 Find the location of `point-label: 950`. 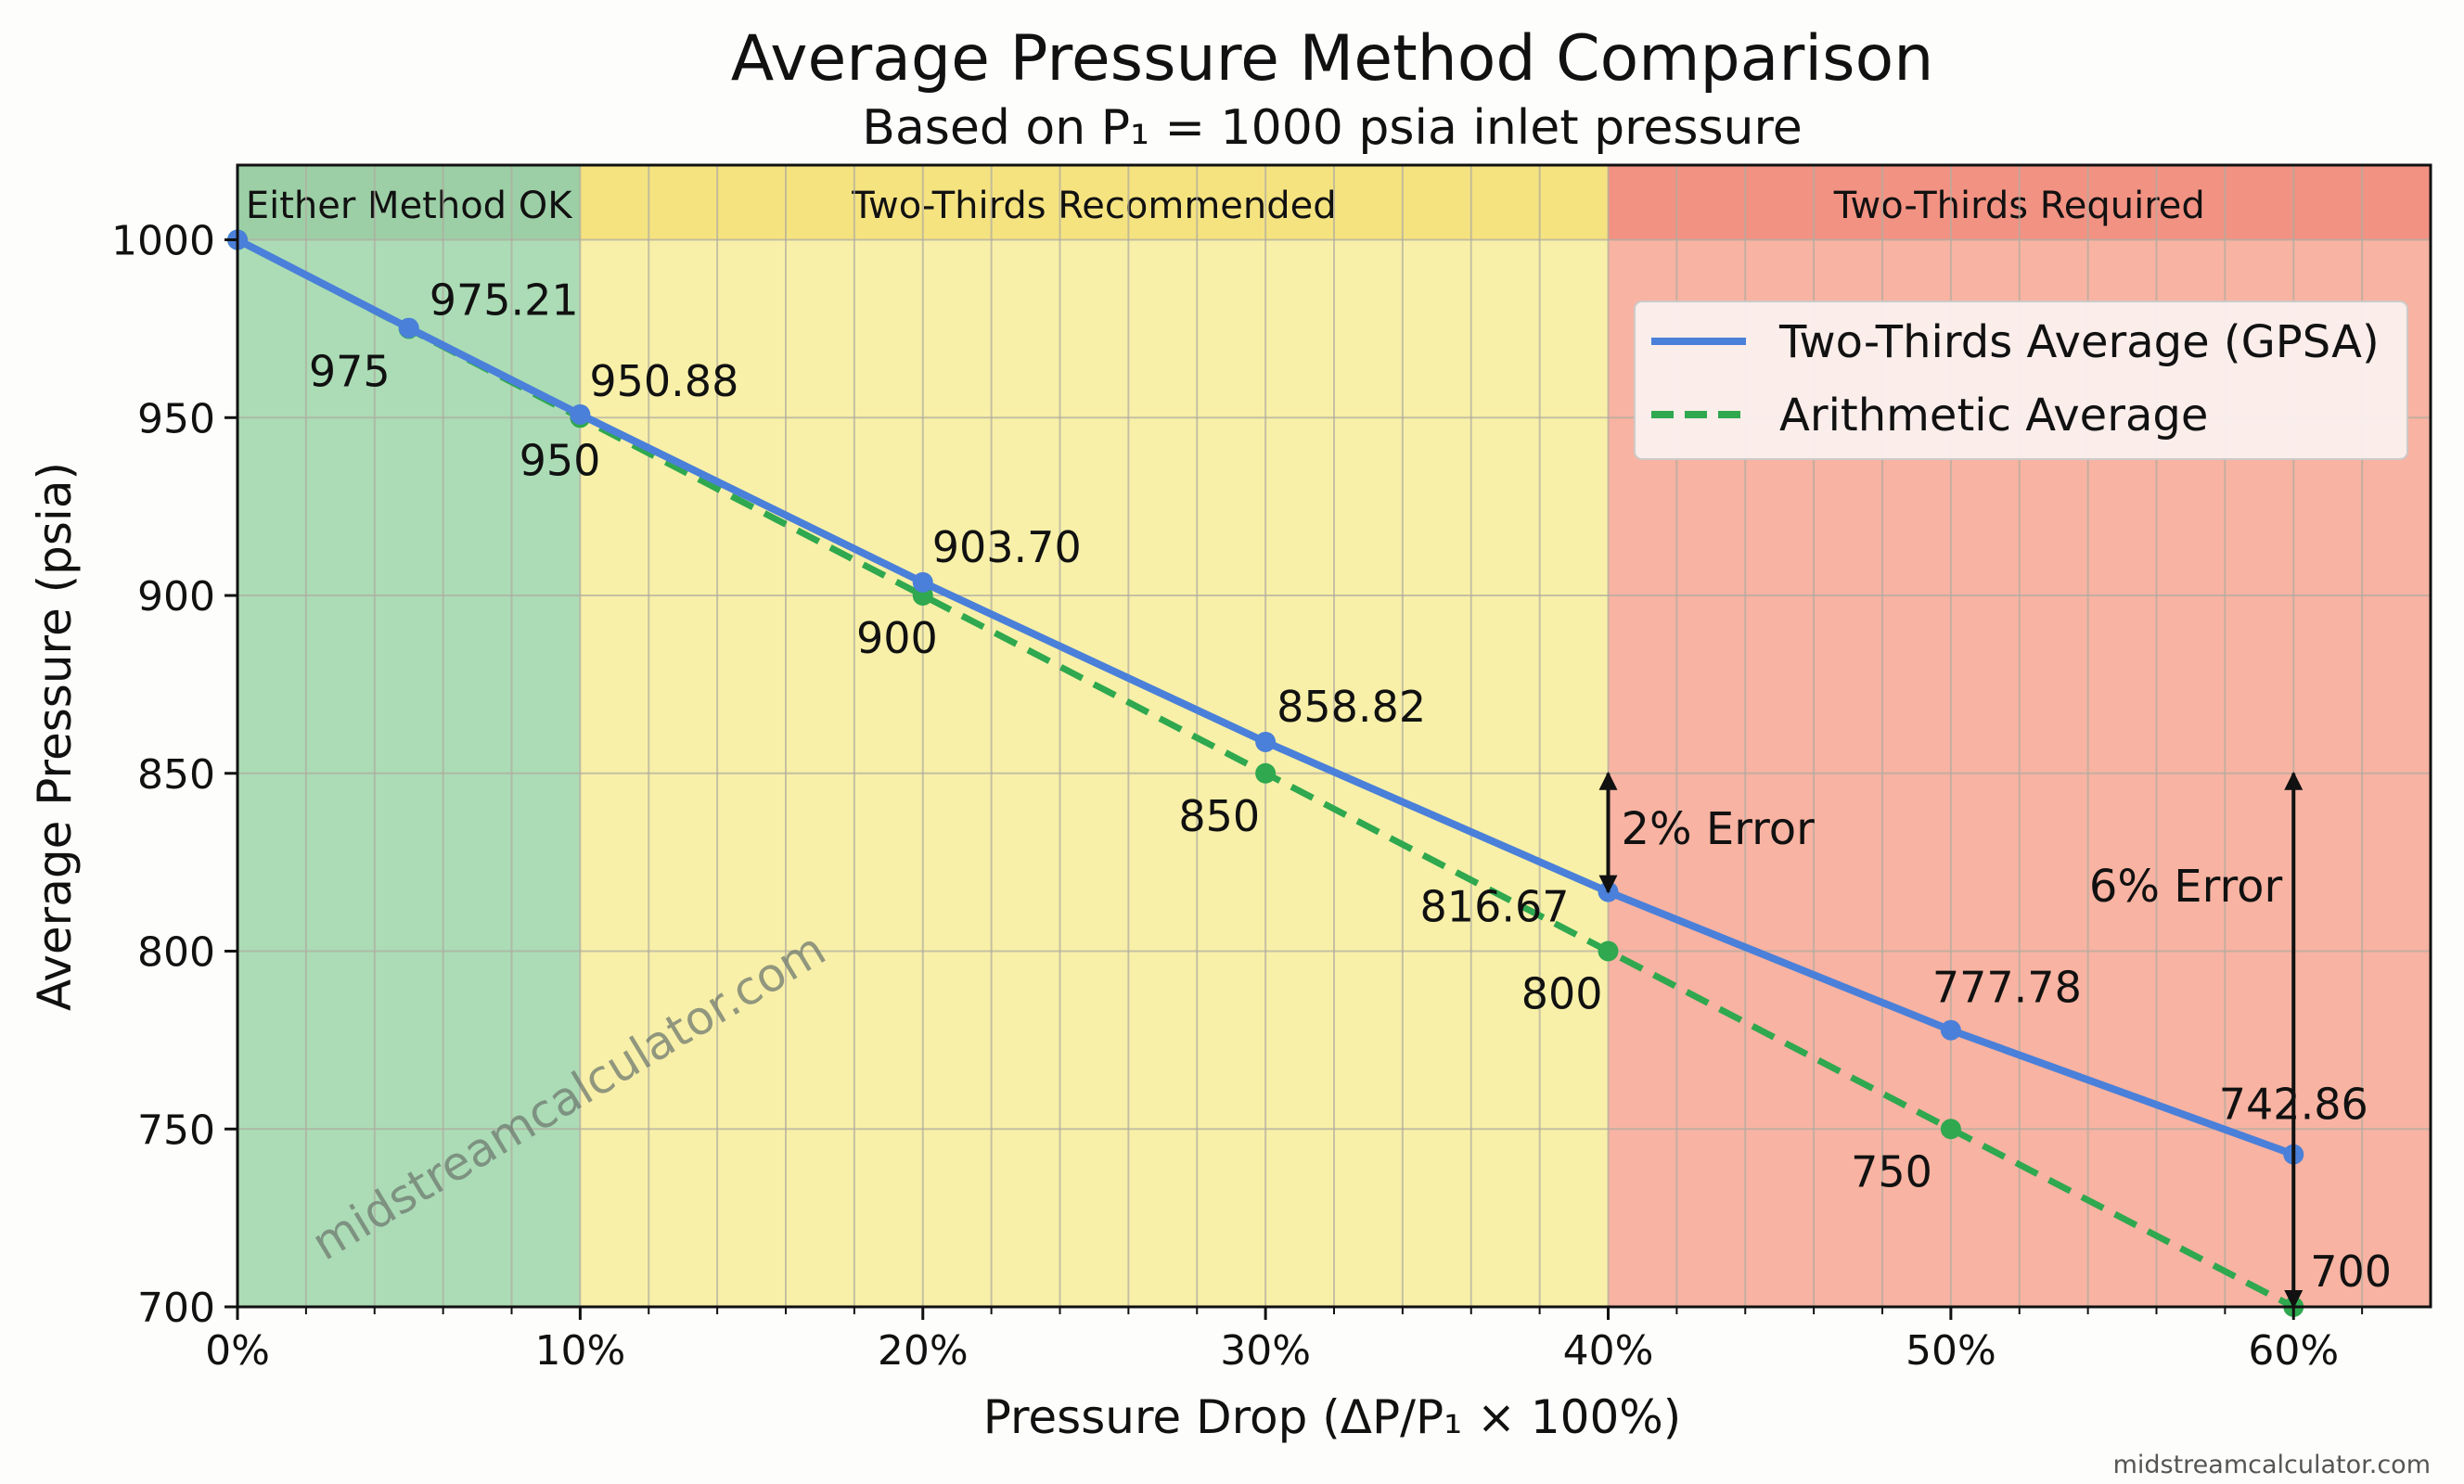

point-label: 950 is located at coordinates (560, 460).